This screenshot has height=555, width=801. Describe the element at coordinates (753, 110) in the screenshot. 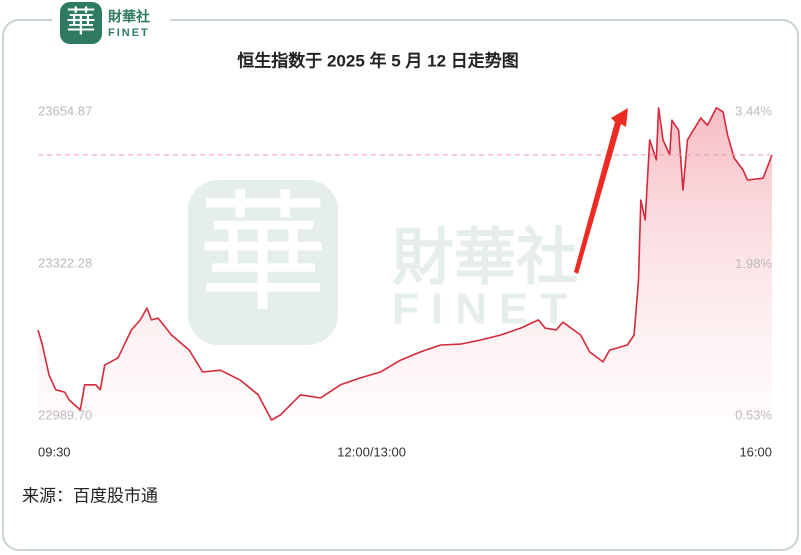

I see `y2-tick-label: 3.44%` at that location.